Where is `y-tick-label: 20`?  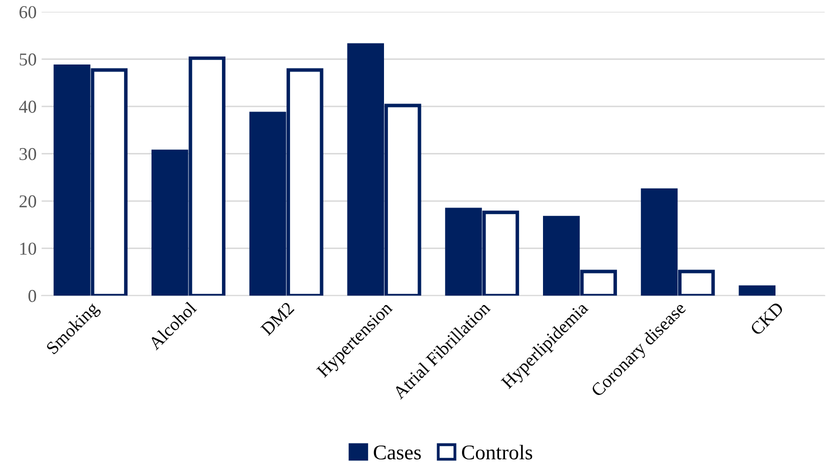 y-tick-label: 20 is located at coordinates (28, 201).